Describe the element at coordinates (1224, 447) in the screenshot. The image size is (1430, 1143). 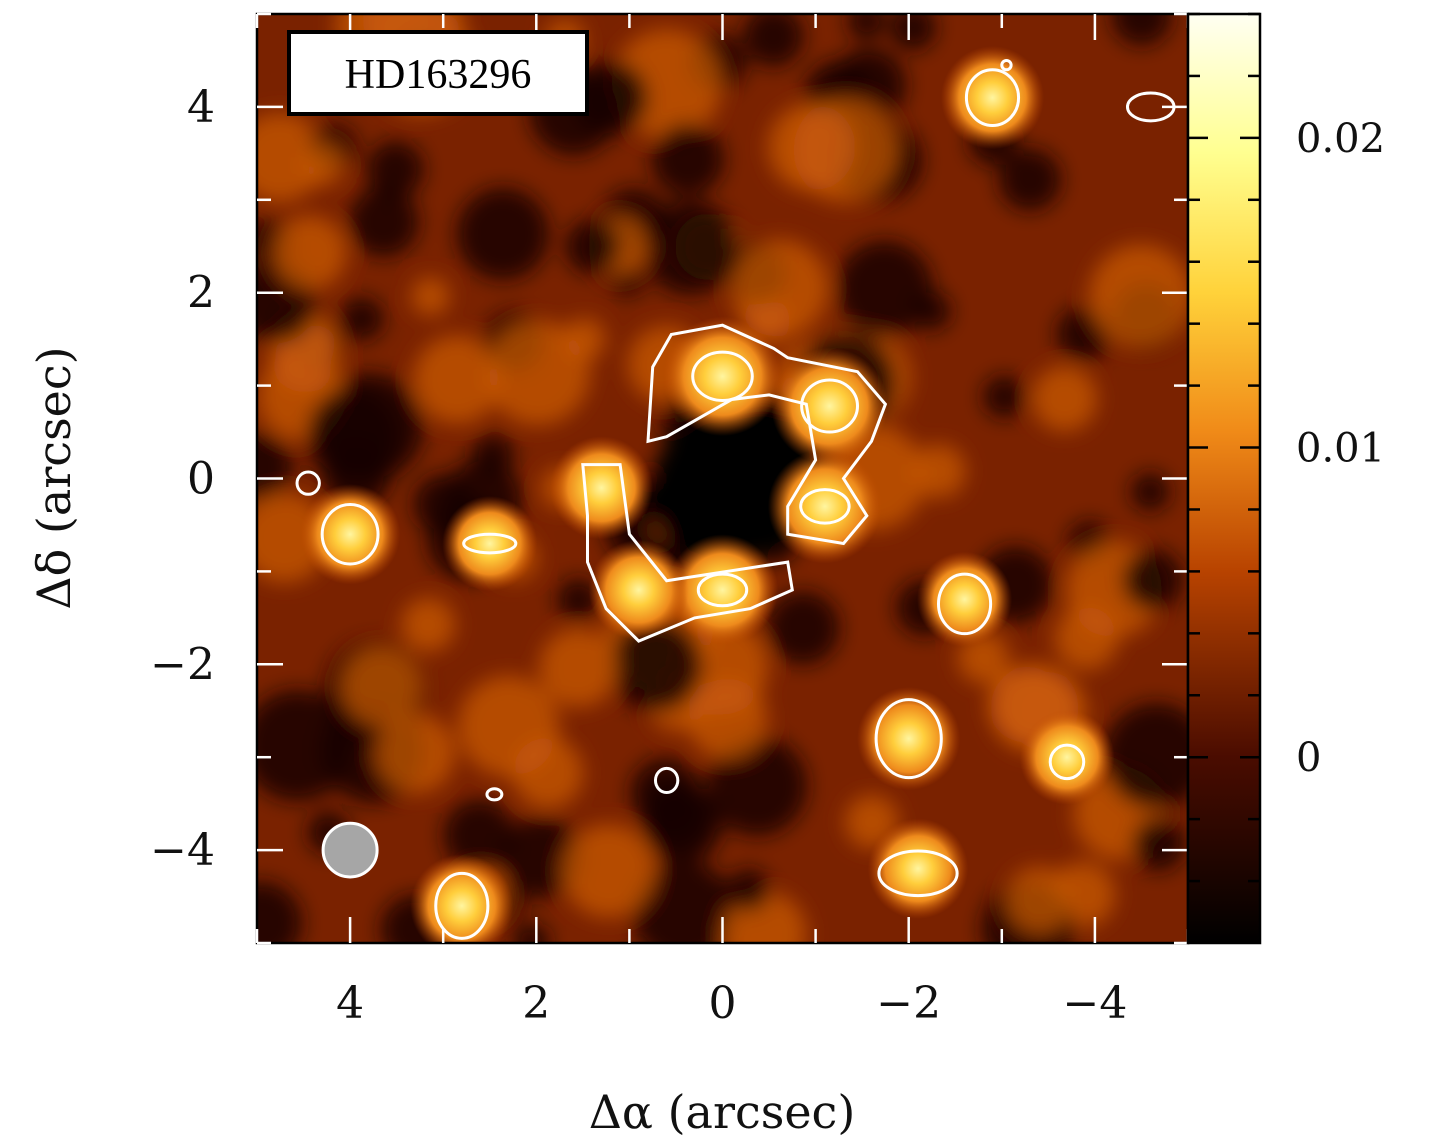
I see `colorbar-ticks` at that location.